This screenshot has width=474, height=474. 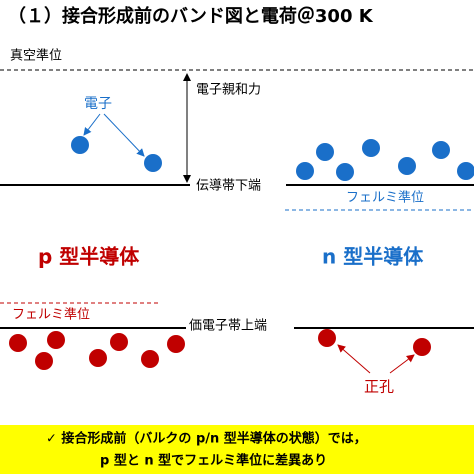 What do you see at coordinates (385, 198) in the screenshot?
I see `fermi-n-label: フェルミ準位` at bounding box center [385, 198].